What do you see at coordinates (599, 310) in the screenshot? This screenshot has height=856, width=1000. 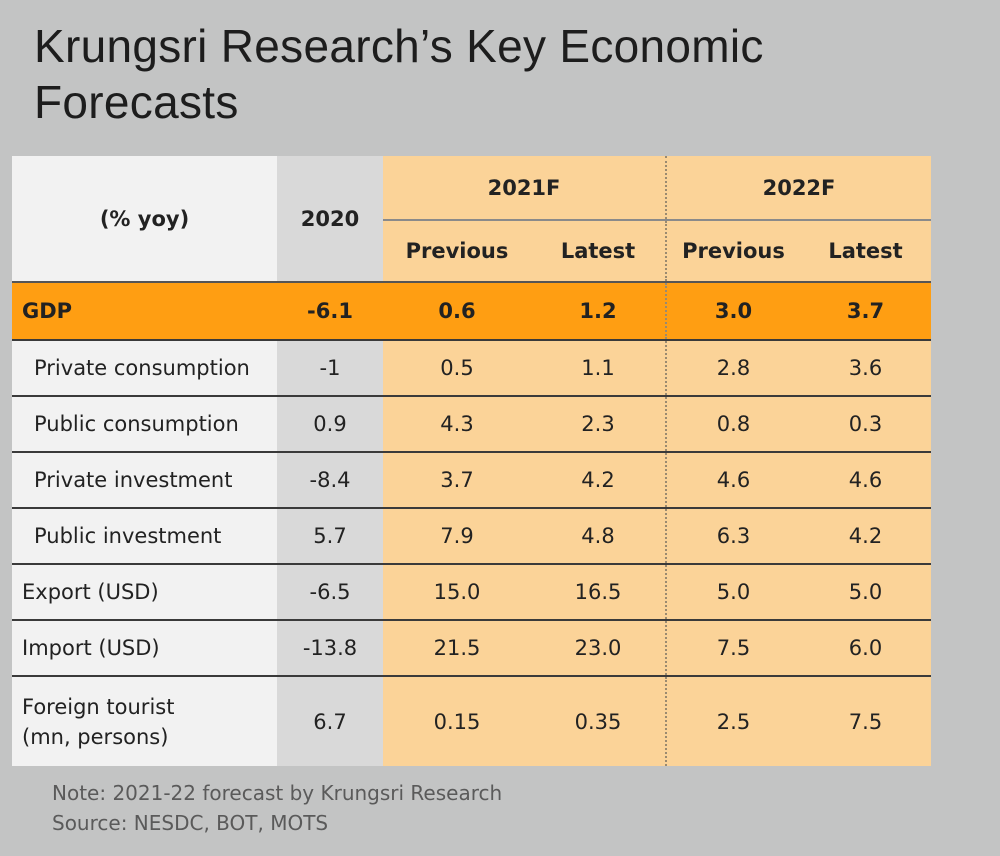 I see `value-2021-latest: 1.2` at bounding box center [599, 310].